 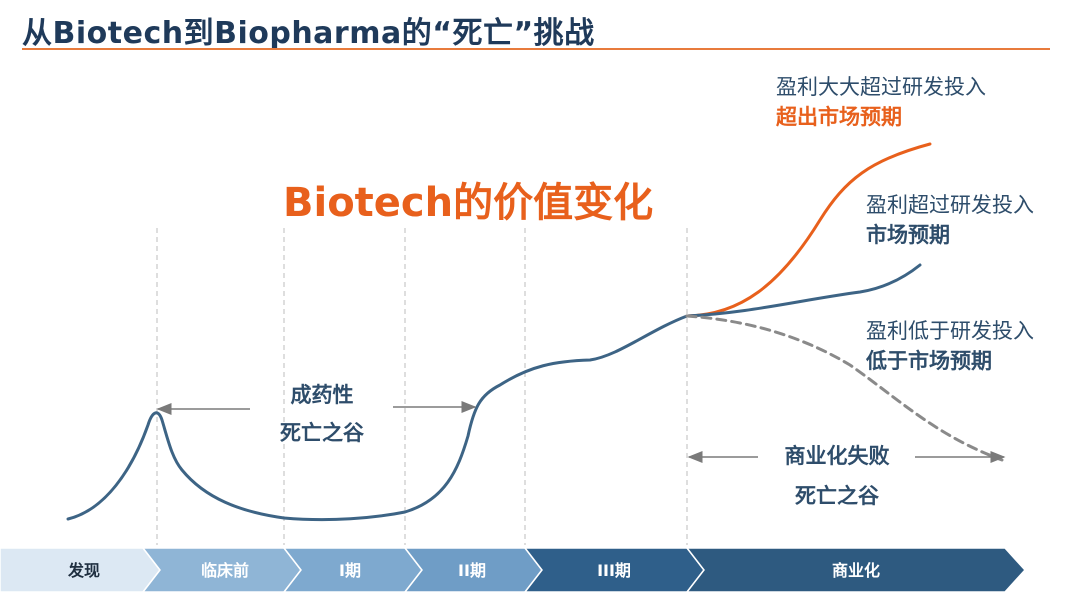 I want to click on valley2-line1: 商业化失败, so click(x=837, y=455).